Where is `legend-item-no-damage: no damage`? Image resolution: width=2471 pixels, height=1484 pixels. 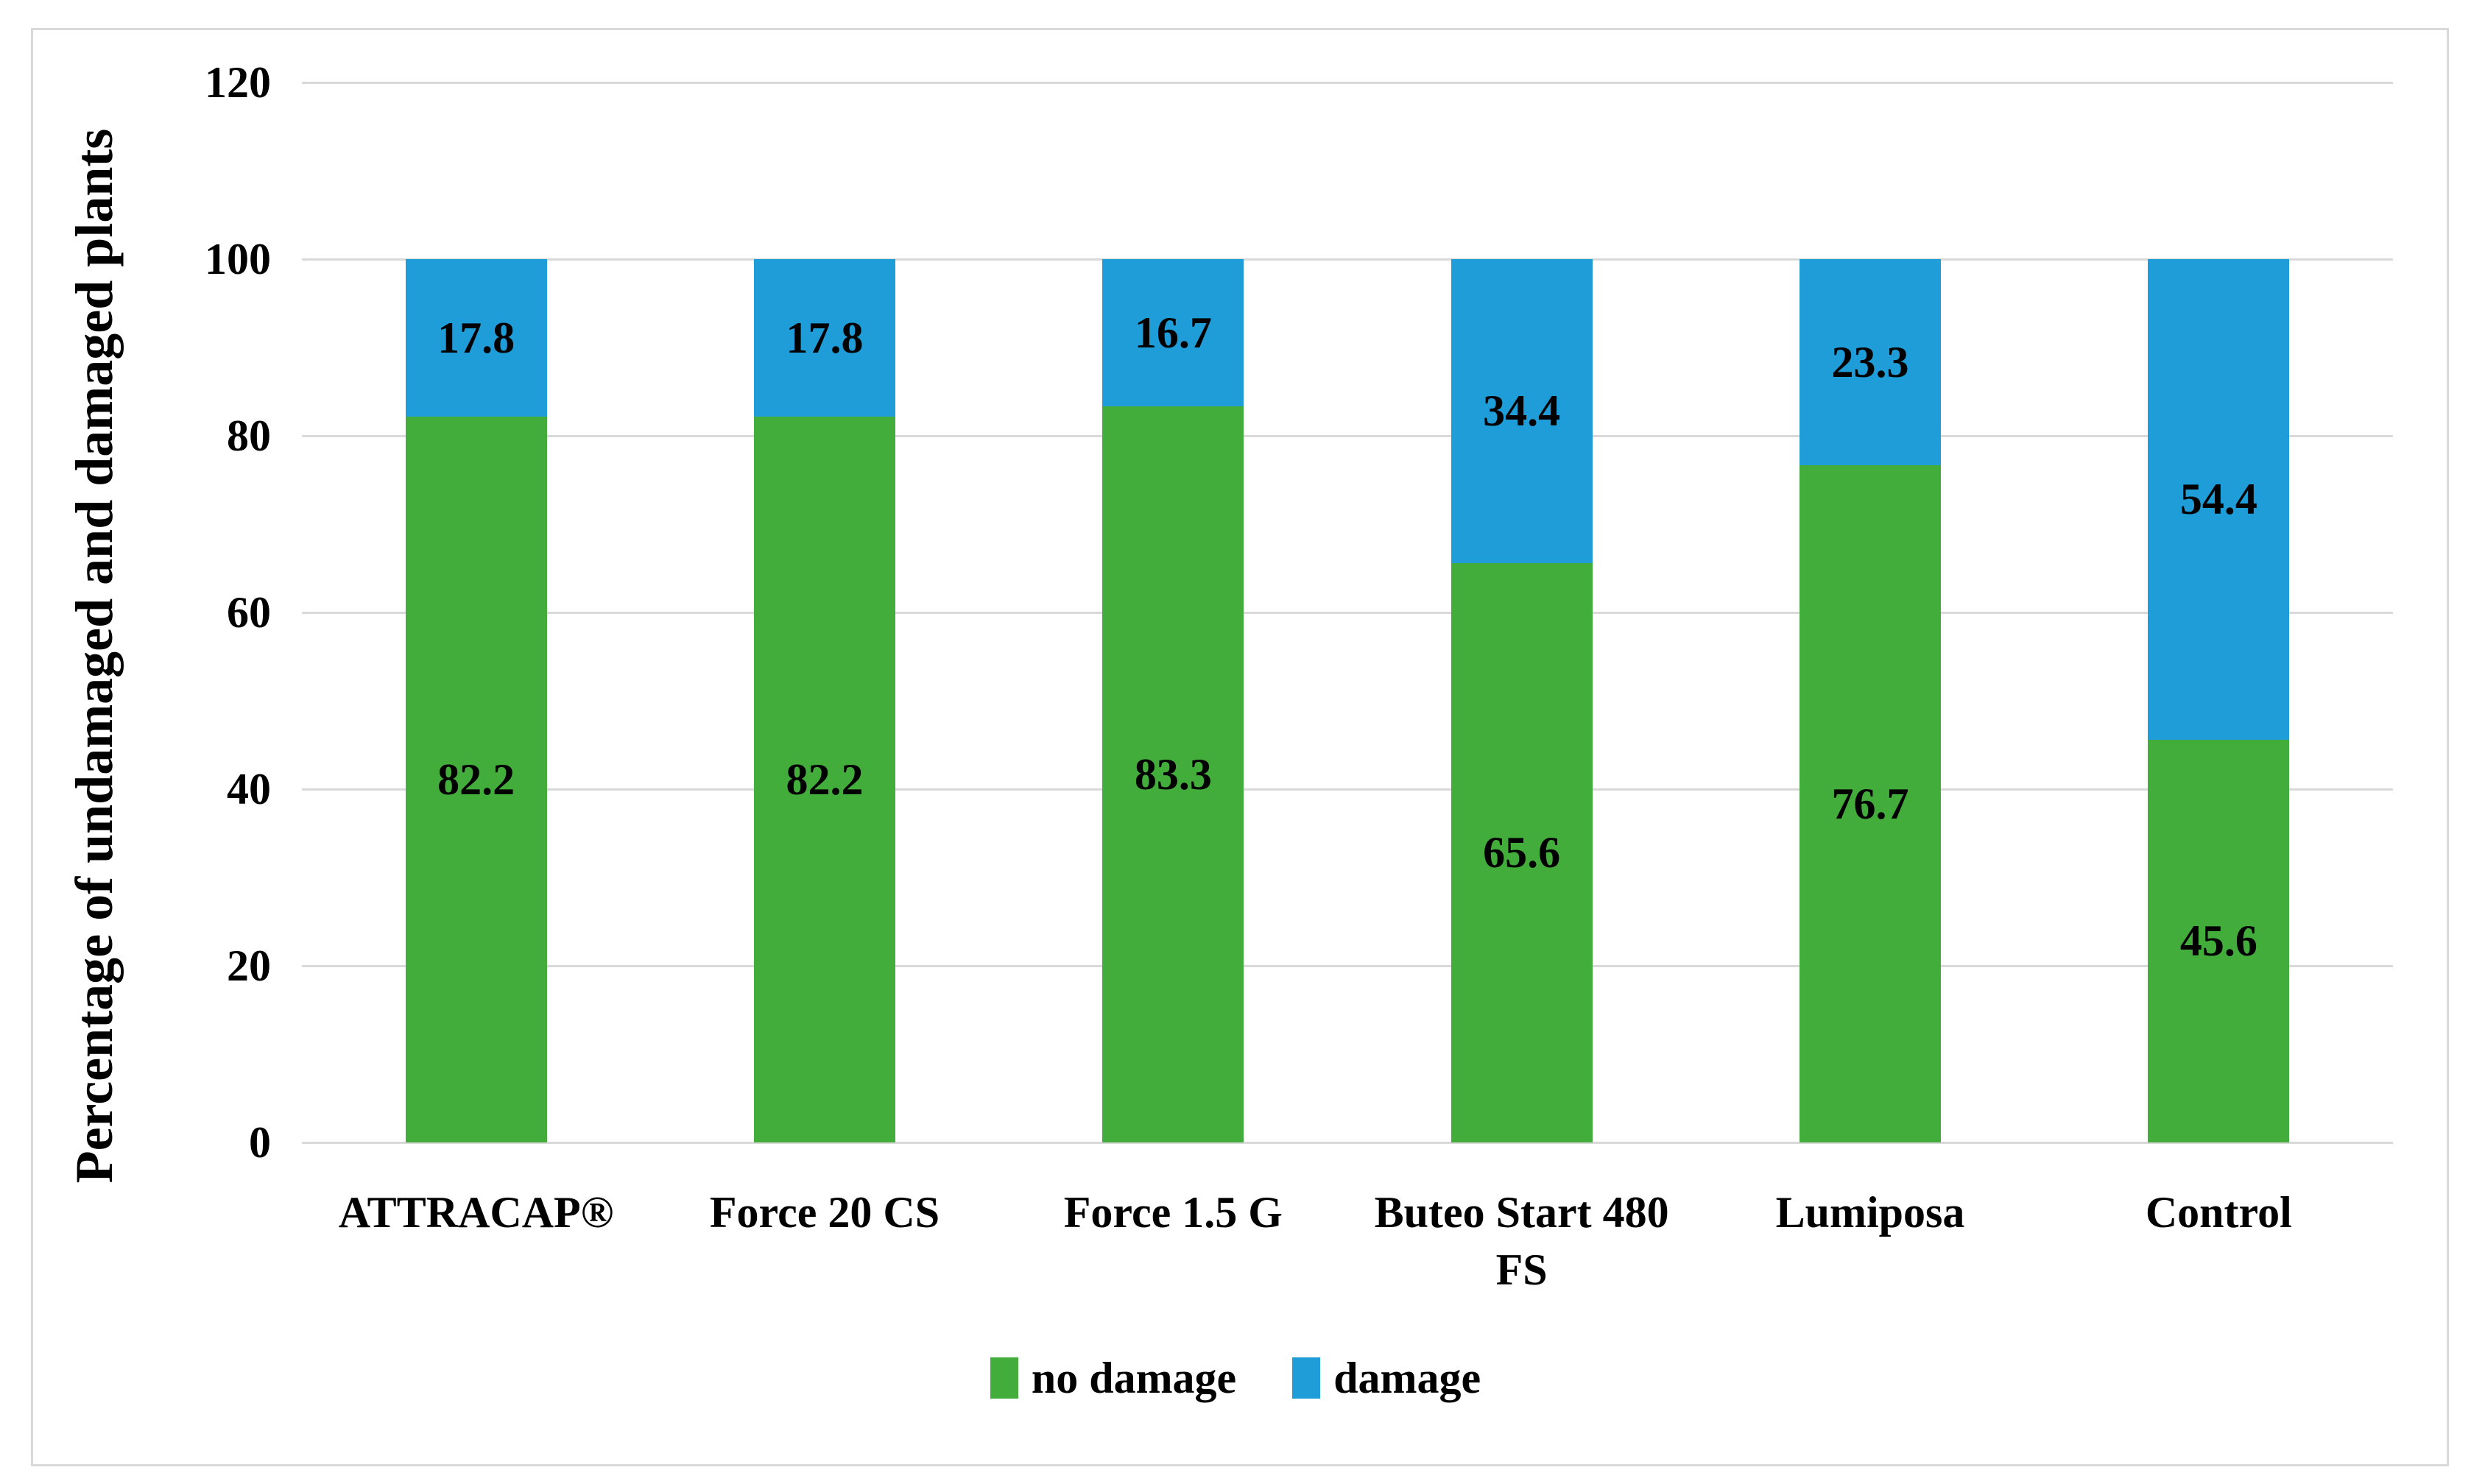 legend-item-no-damage: no damage is located at coordinates (1113, 1378).